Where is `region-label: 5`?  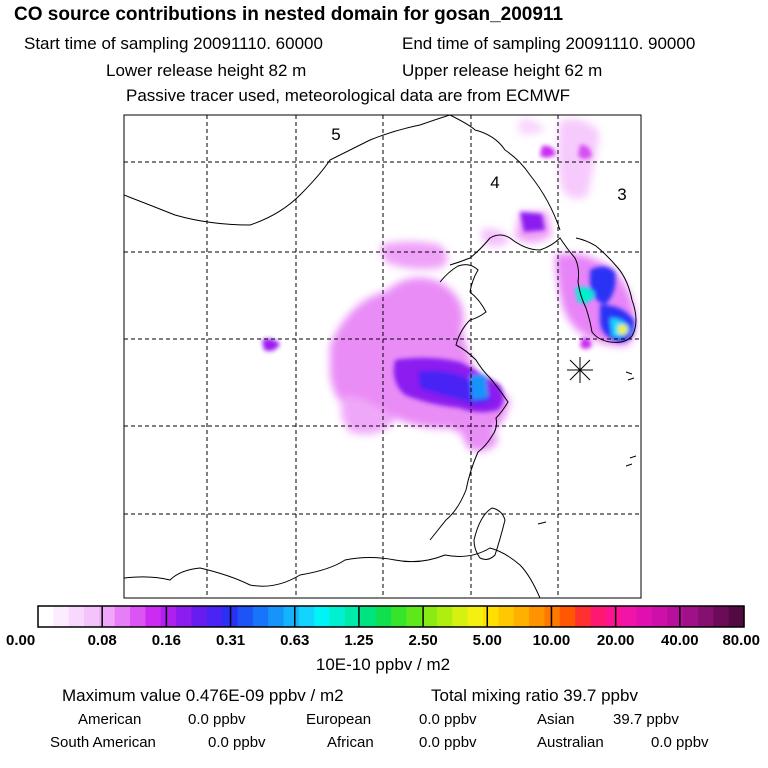 region-label: 5 is located at coordinates (335, 134).